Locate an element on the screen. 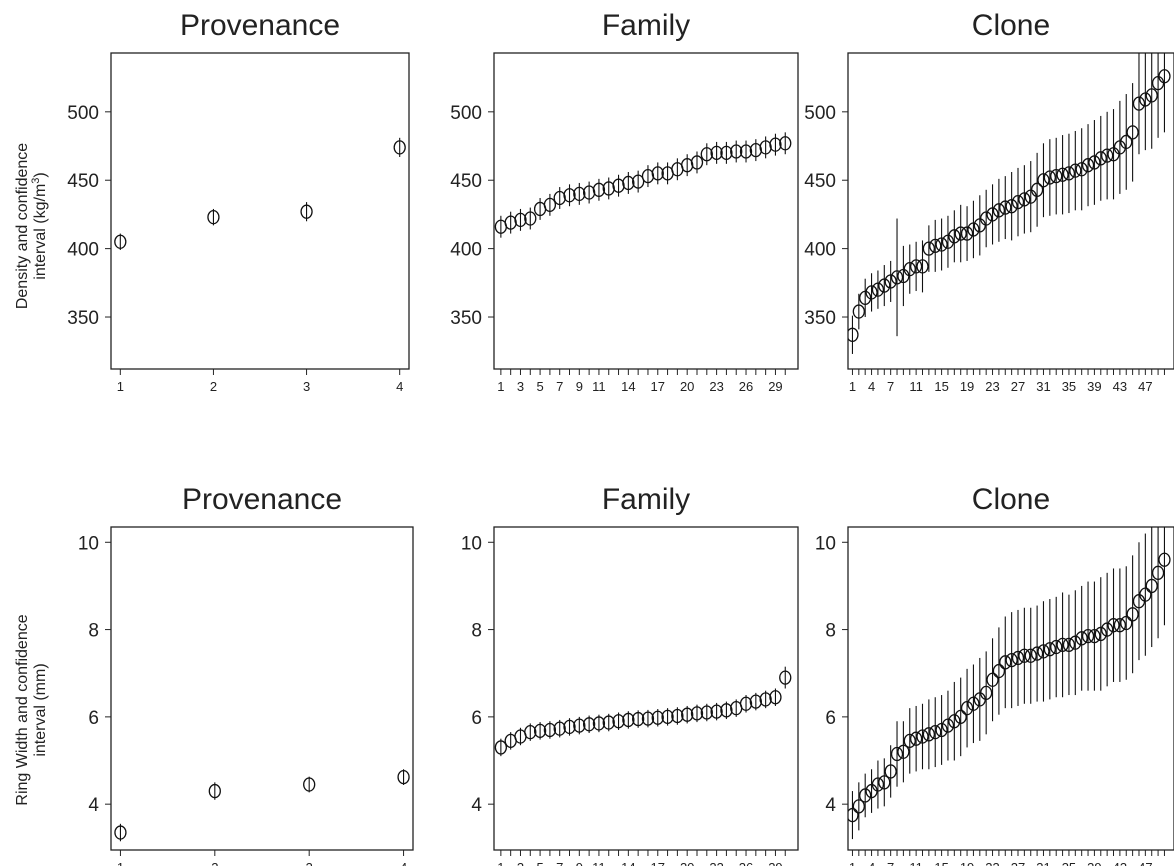 Image resolution: width=1174 pixels, height=866 pixels. x-tick-label: 20 is located at coordinates (687, 386).